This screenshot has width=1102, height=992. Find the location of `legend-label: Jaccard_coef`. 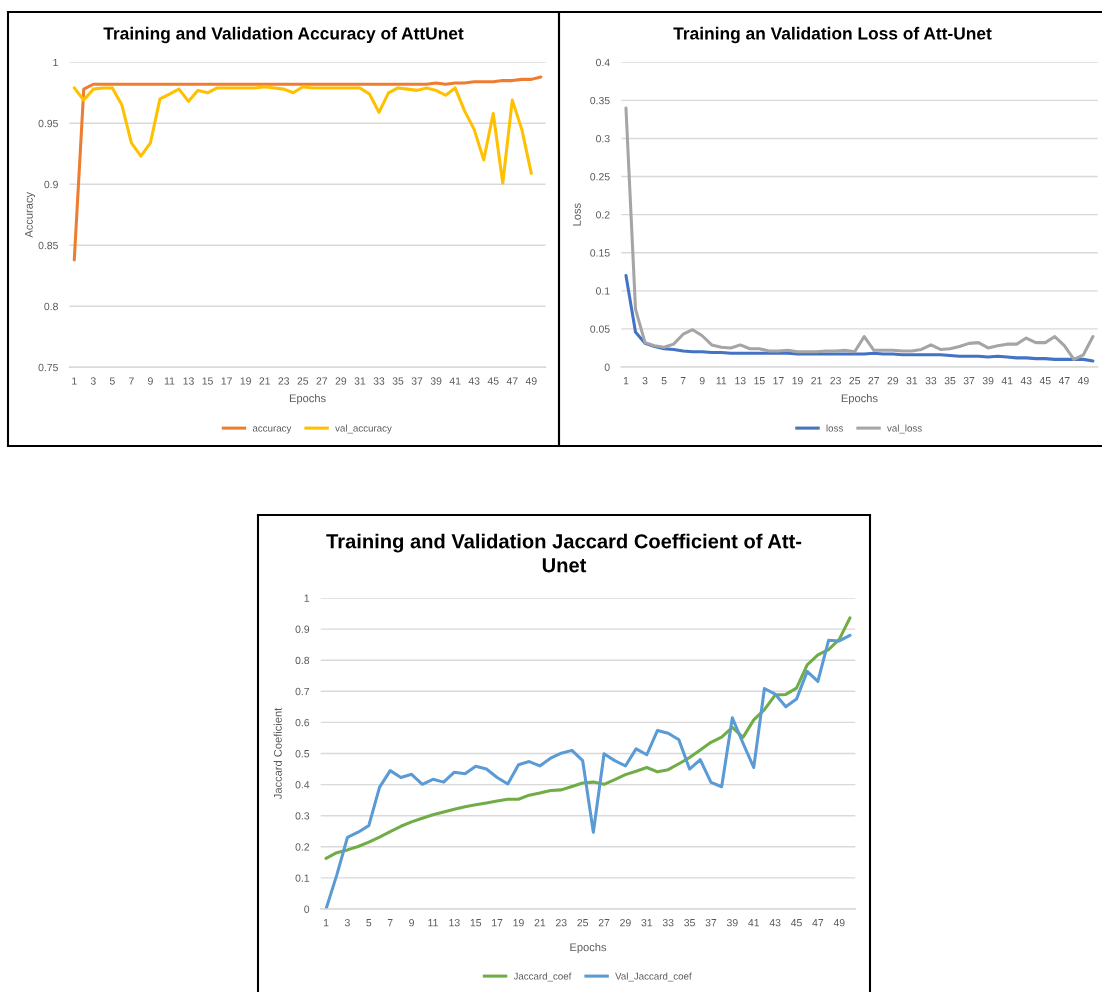

legend-label: Jaccard_coef is located at coordinates (542, 977).